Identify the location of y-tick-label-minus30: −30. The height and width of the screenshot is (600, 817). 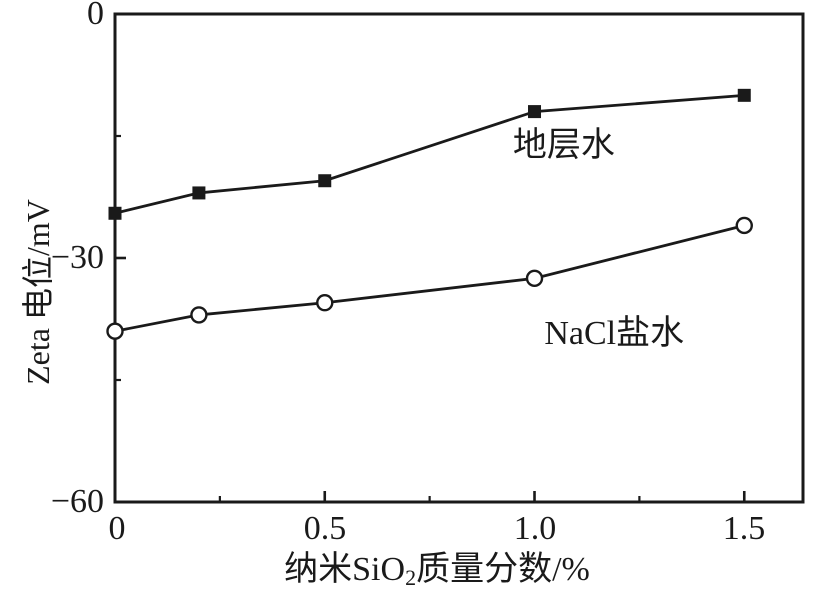
(77, 257).